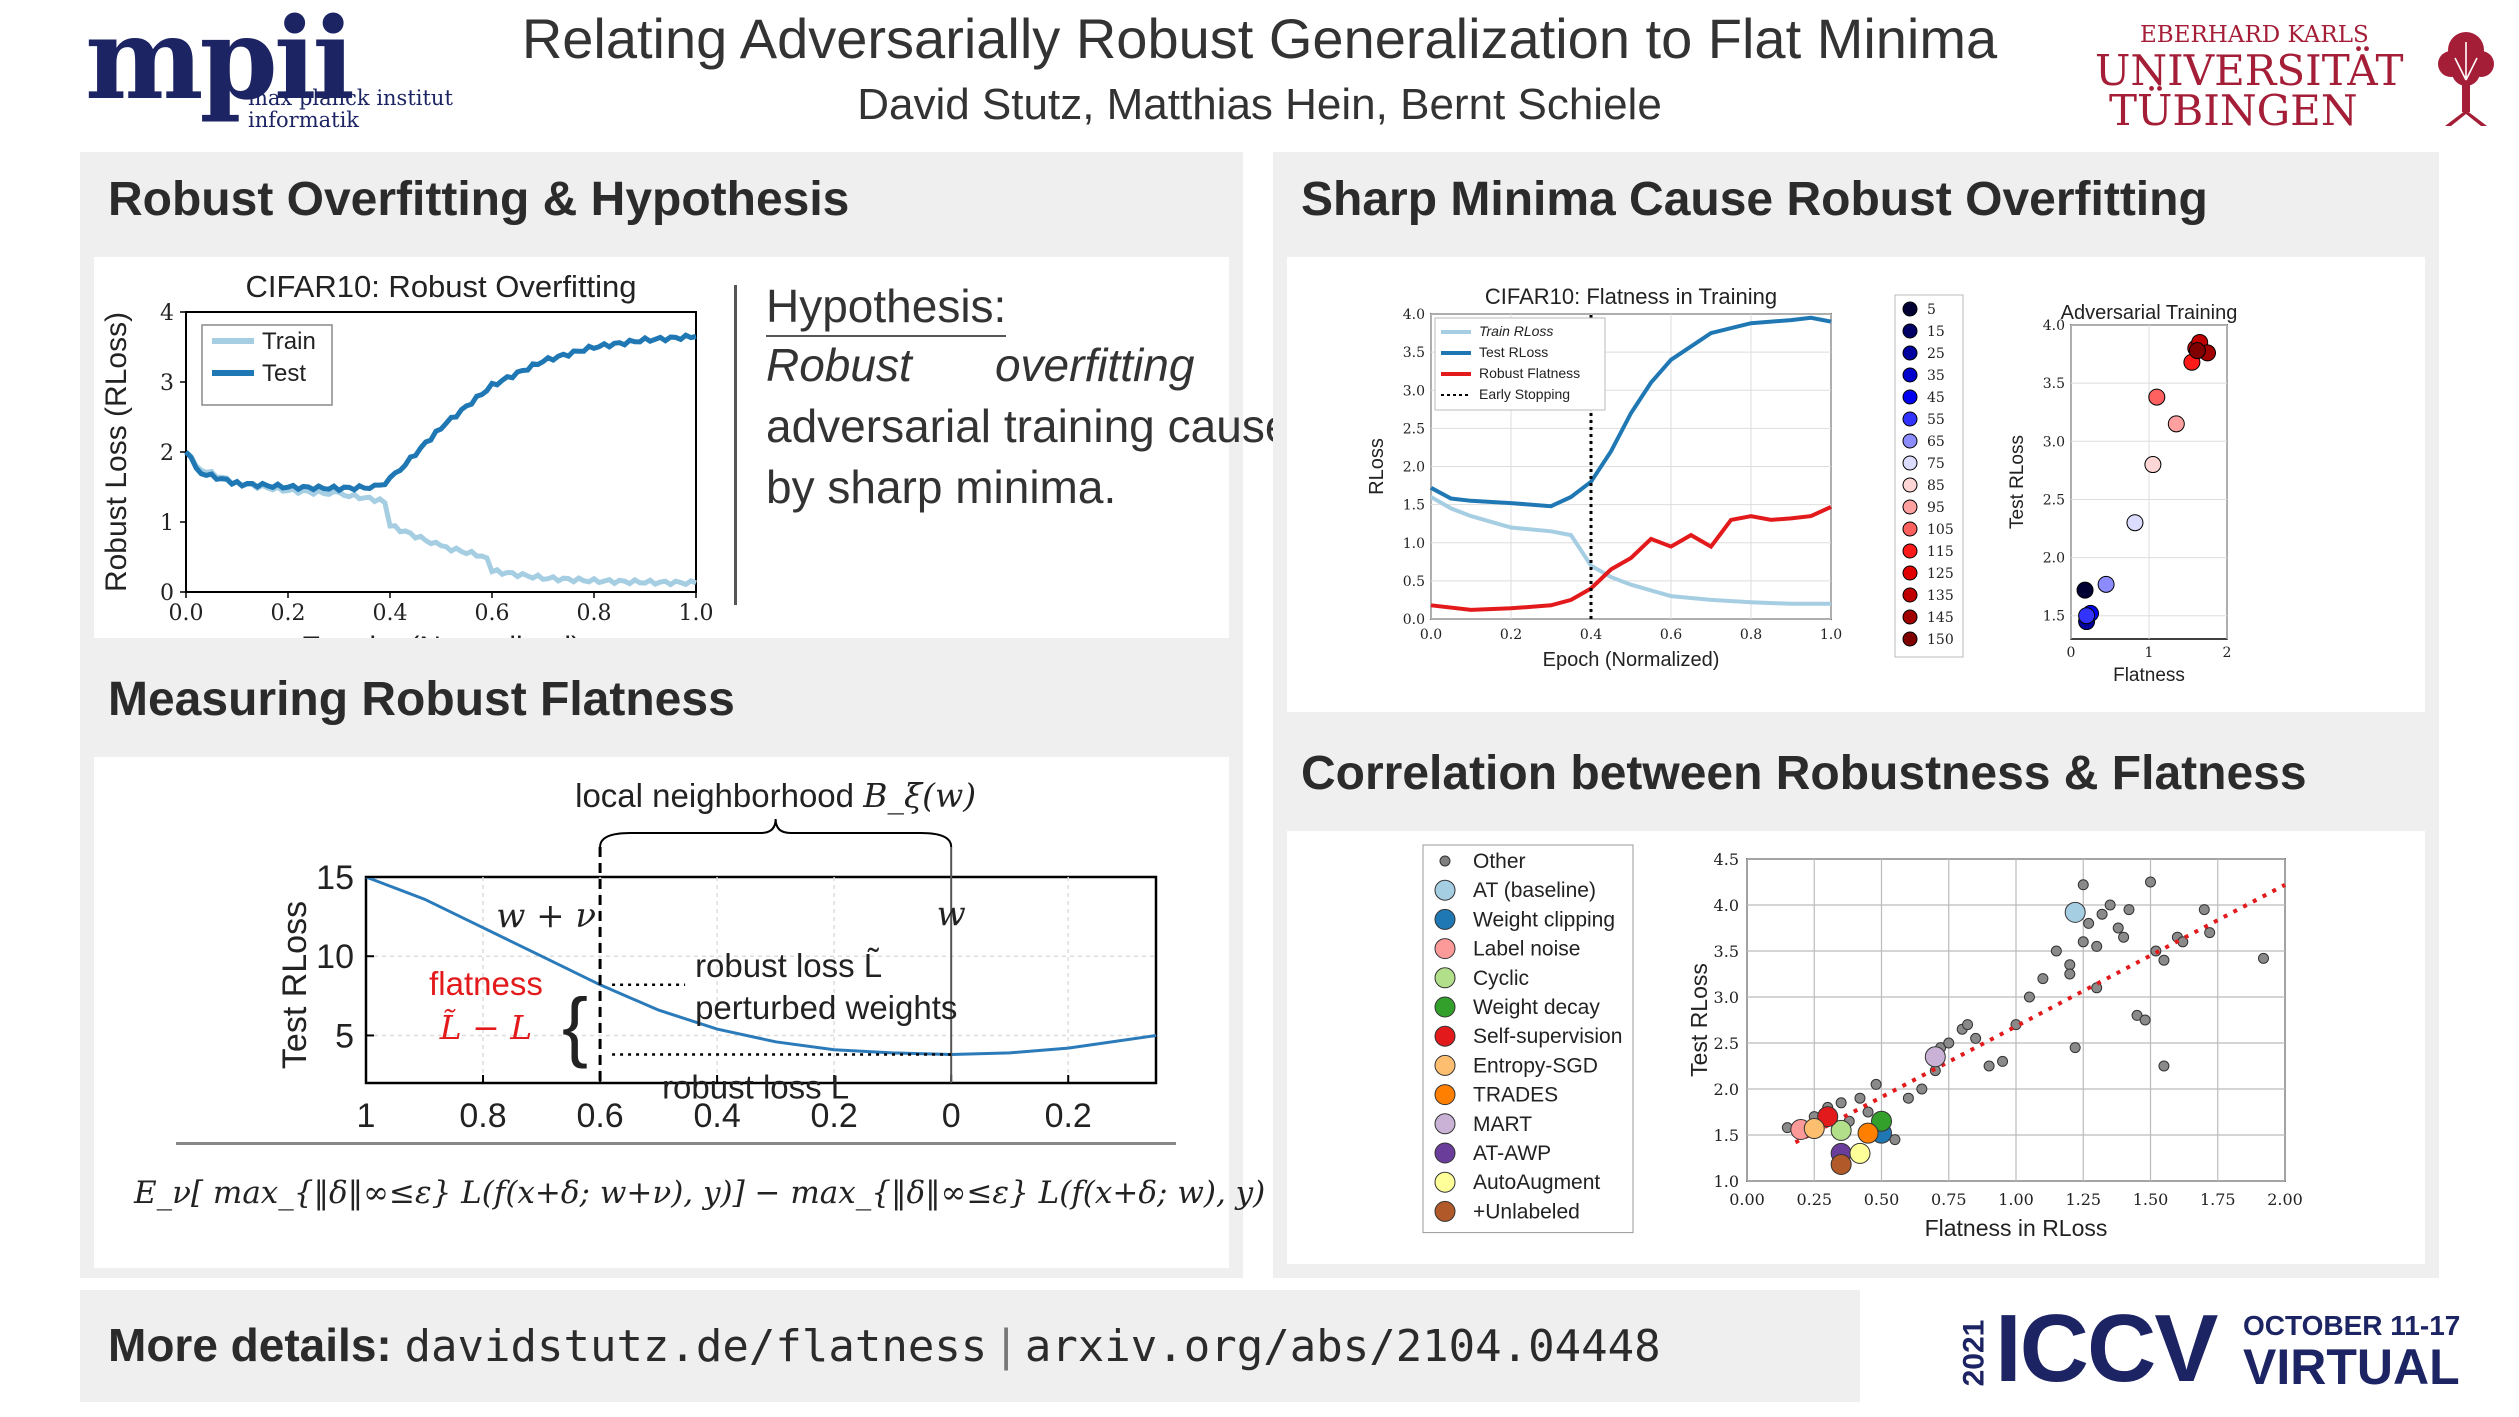  Describe the element at coordinates (826, 1007) in the screenshot. I see `perturbed-weights-label: perturbed weights` at that location.